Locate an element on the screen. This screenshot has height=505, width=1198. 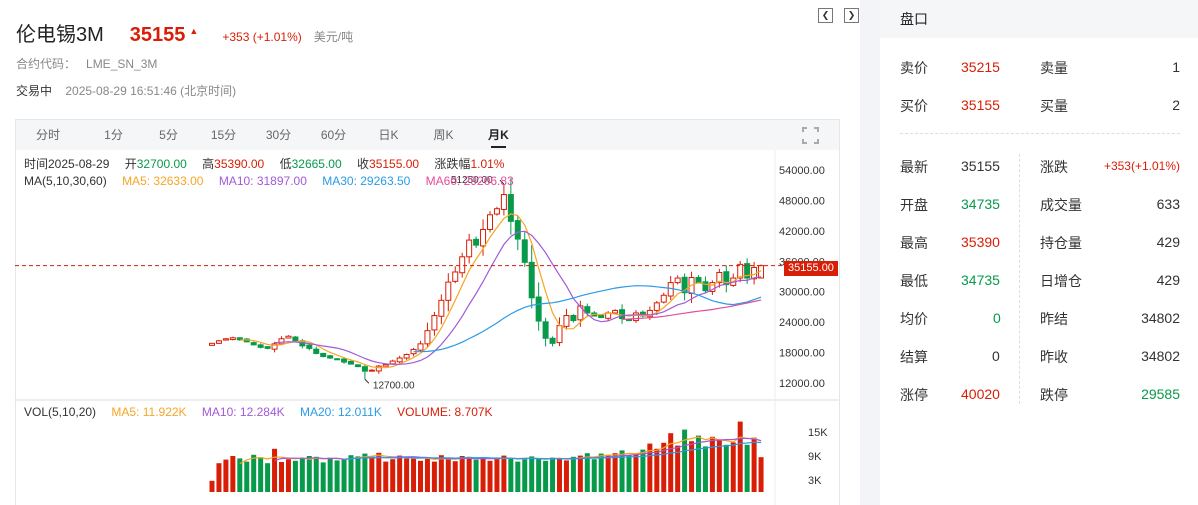
price-tick-label: 42000.00 is located at coordinates (802, 232).